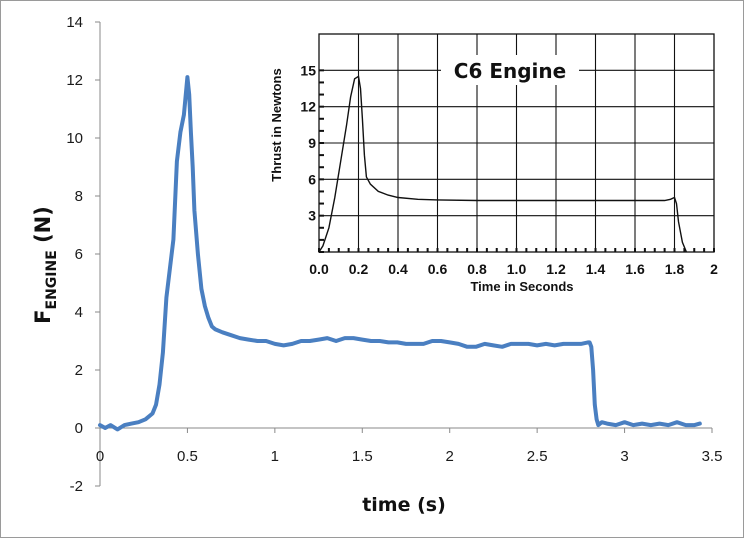  What do you see at coordinates (74, 80) in the screenshot?
I see `main-y-tick-label: 12` at bounding box center [74, 80].